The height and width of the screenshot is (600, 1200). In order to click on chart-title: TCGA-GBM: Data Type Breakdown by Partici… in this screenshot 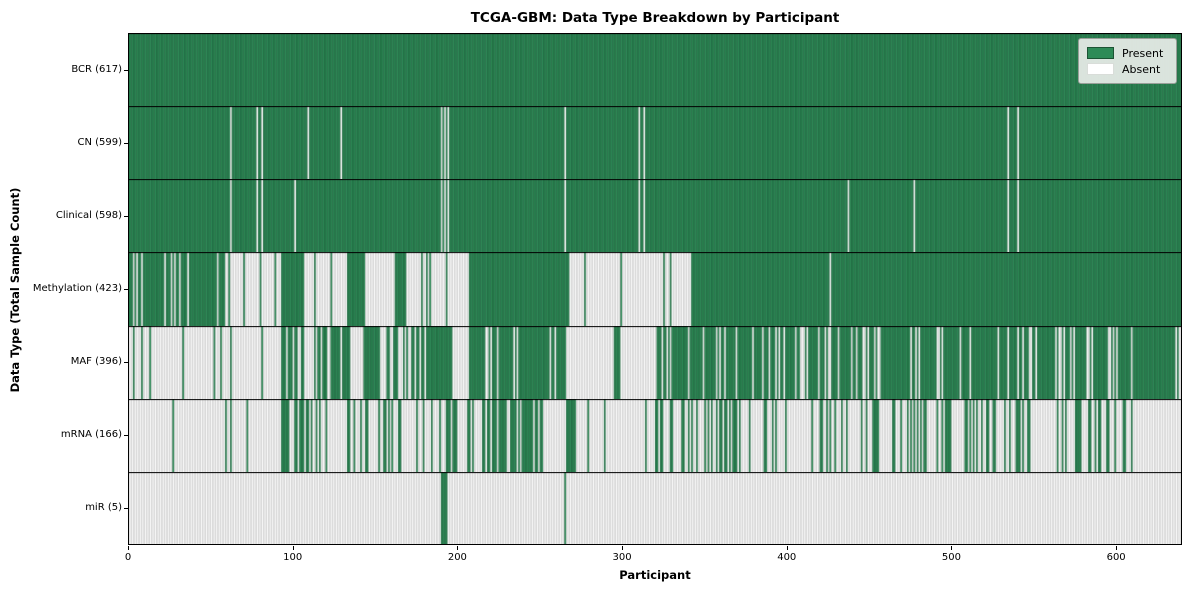, I will do `click(655, 18)`.